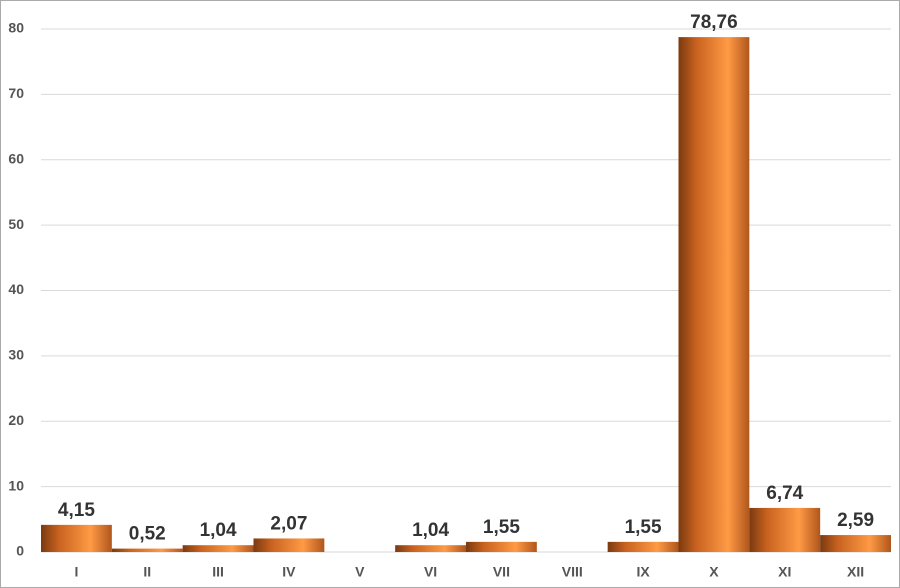  Describe the element at coordinates (76, 510) in the screenshot. I see `value-label: 4,15` at that location.